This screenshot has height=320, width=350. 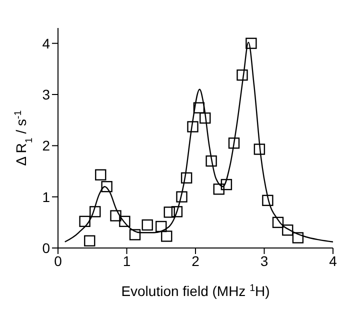 I want to click on x-tick-label: 1, so click(x=126, y=260).